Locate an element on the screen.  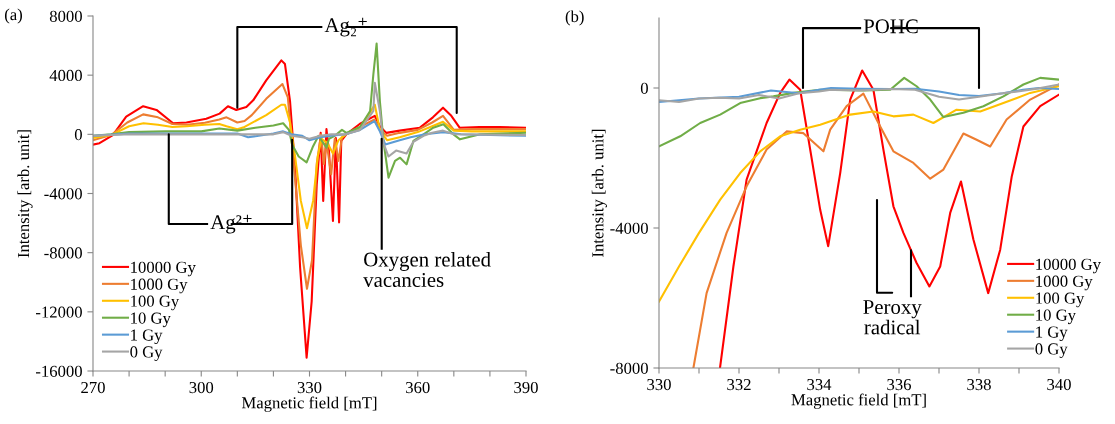
x-tick-label: 332 is located at coordinates (739, 384).